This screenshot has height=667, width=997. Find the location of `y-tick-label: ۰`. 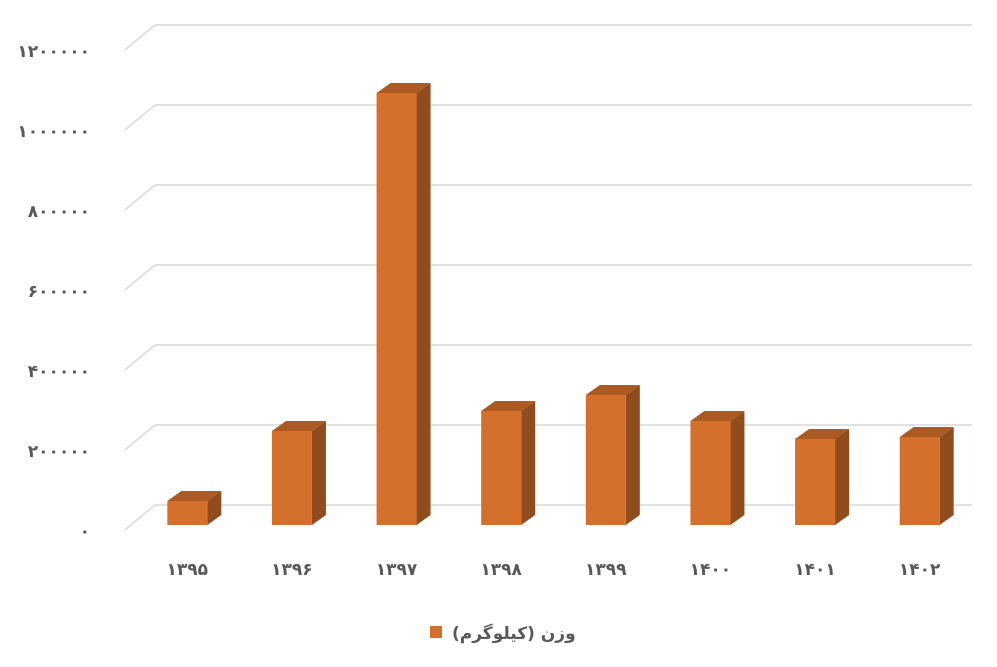

y-tick-label: ۰ is located at coordinates (85, 532).